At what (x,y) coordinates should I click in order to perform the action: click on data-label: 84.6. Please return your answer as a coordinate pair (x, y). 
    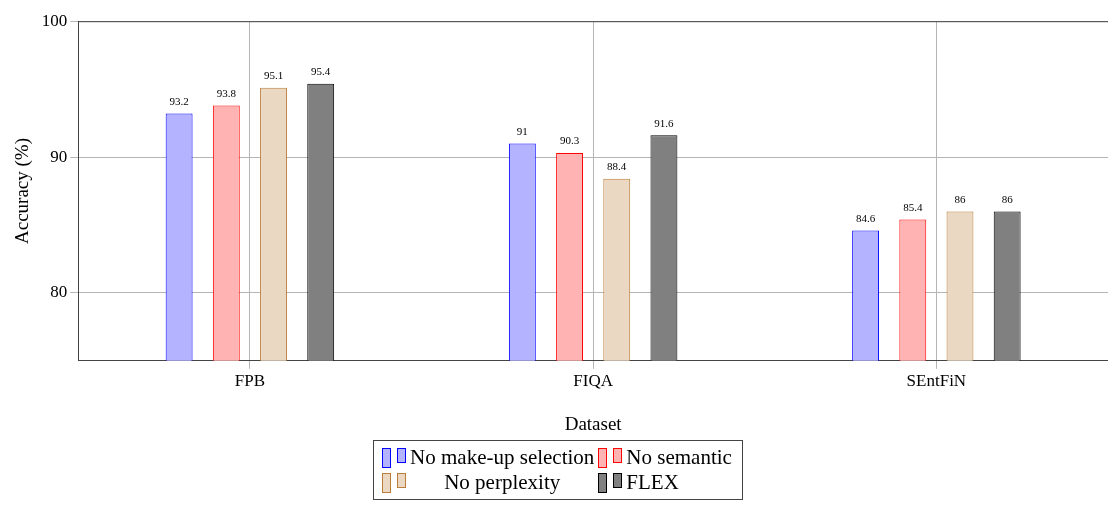
    Looking at the image, I should click on (865, 217).